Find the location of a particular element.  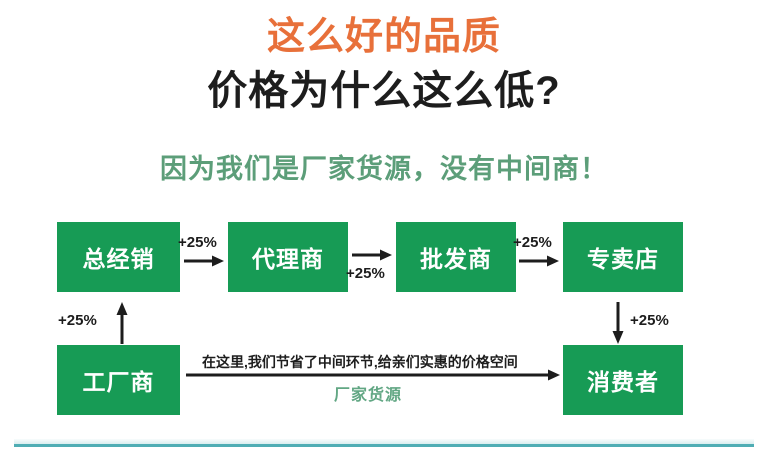

markup-factory-to-general-distributor: +25% is located at coordinates (77, 320).